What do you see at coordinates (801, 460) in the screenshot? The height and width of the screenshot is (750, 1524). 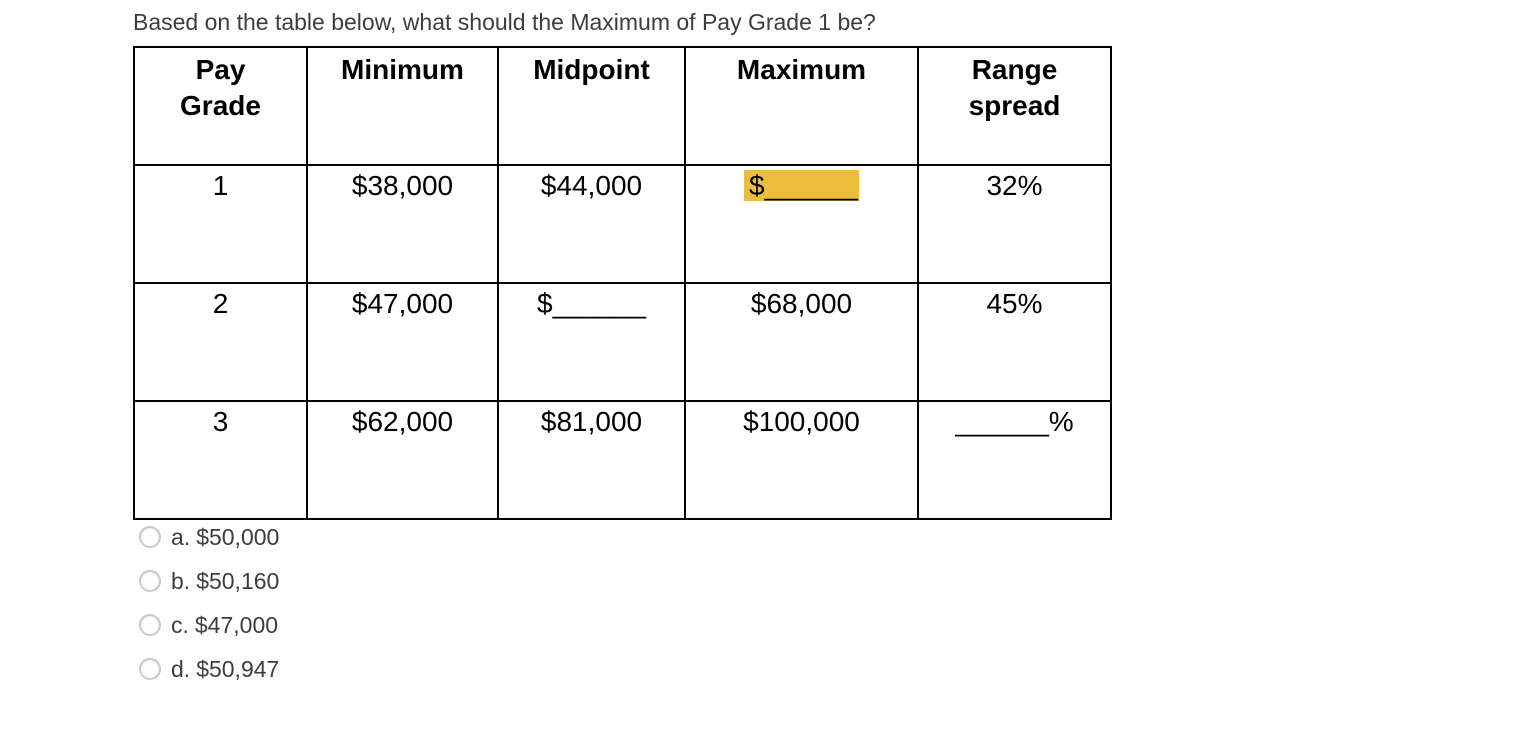 I see `cell-maximum-3: $100,000` at bounding box center [801, 460].